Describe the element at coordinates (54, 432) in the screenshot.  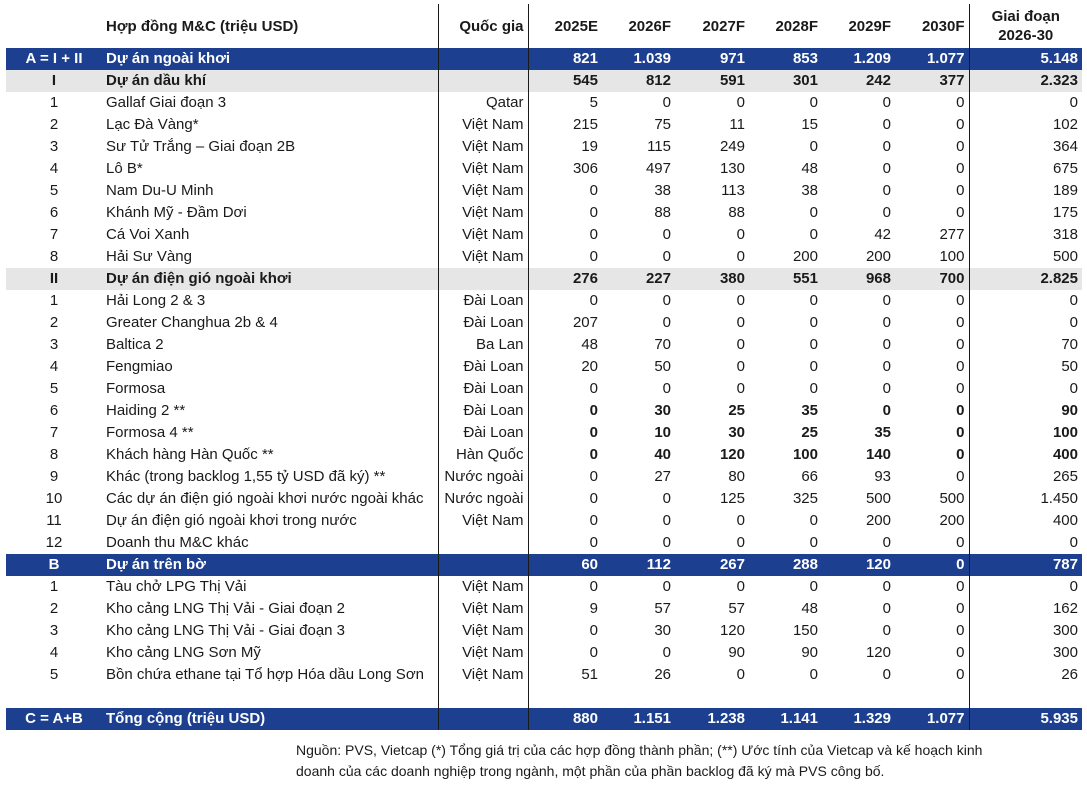
I see `row-index: 7` at that location.